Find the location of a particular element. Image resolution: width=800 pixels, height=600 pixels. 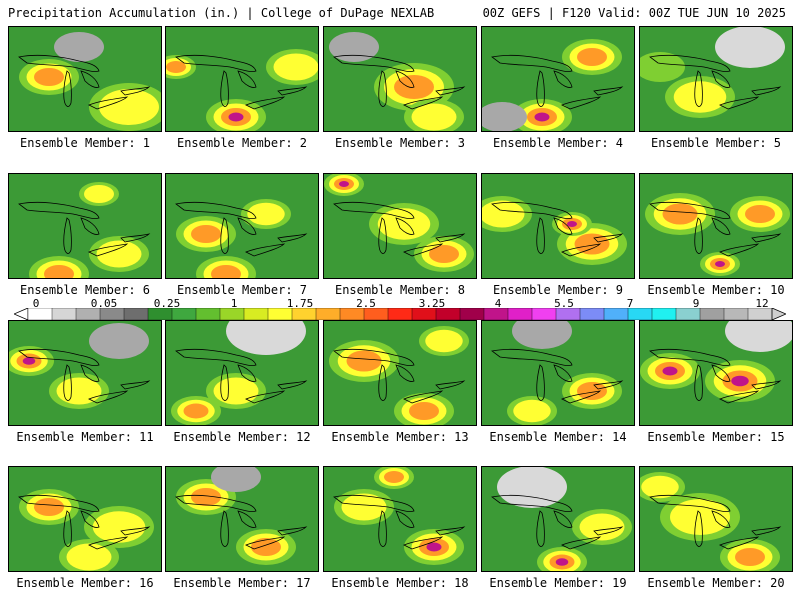

colorbar-tick-label: 7 is located at coordinates (630, 303).